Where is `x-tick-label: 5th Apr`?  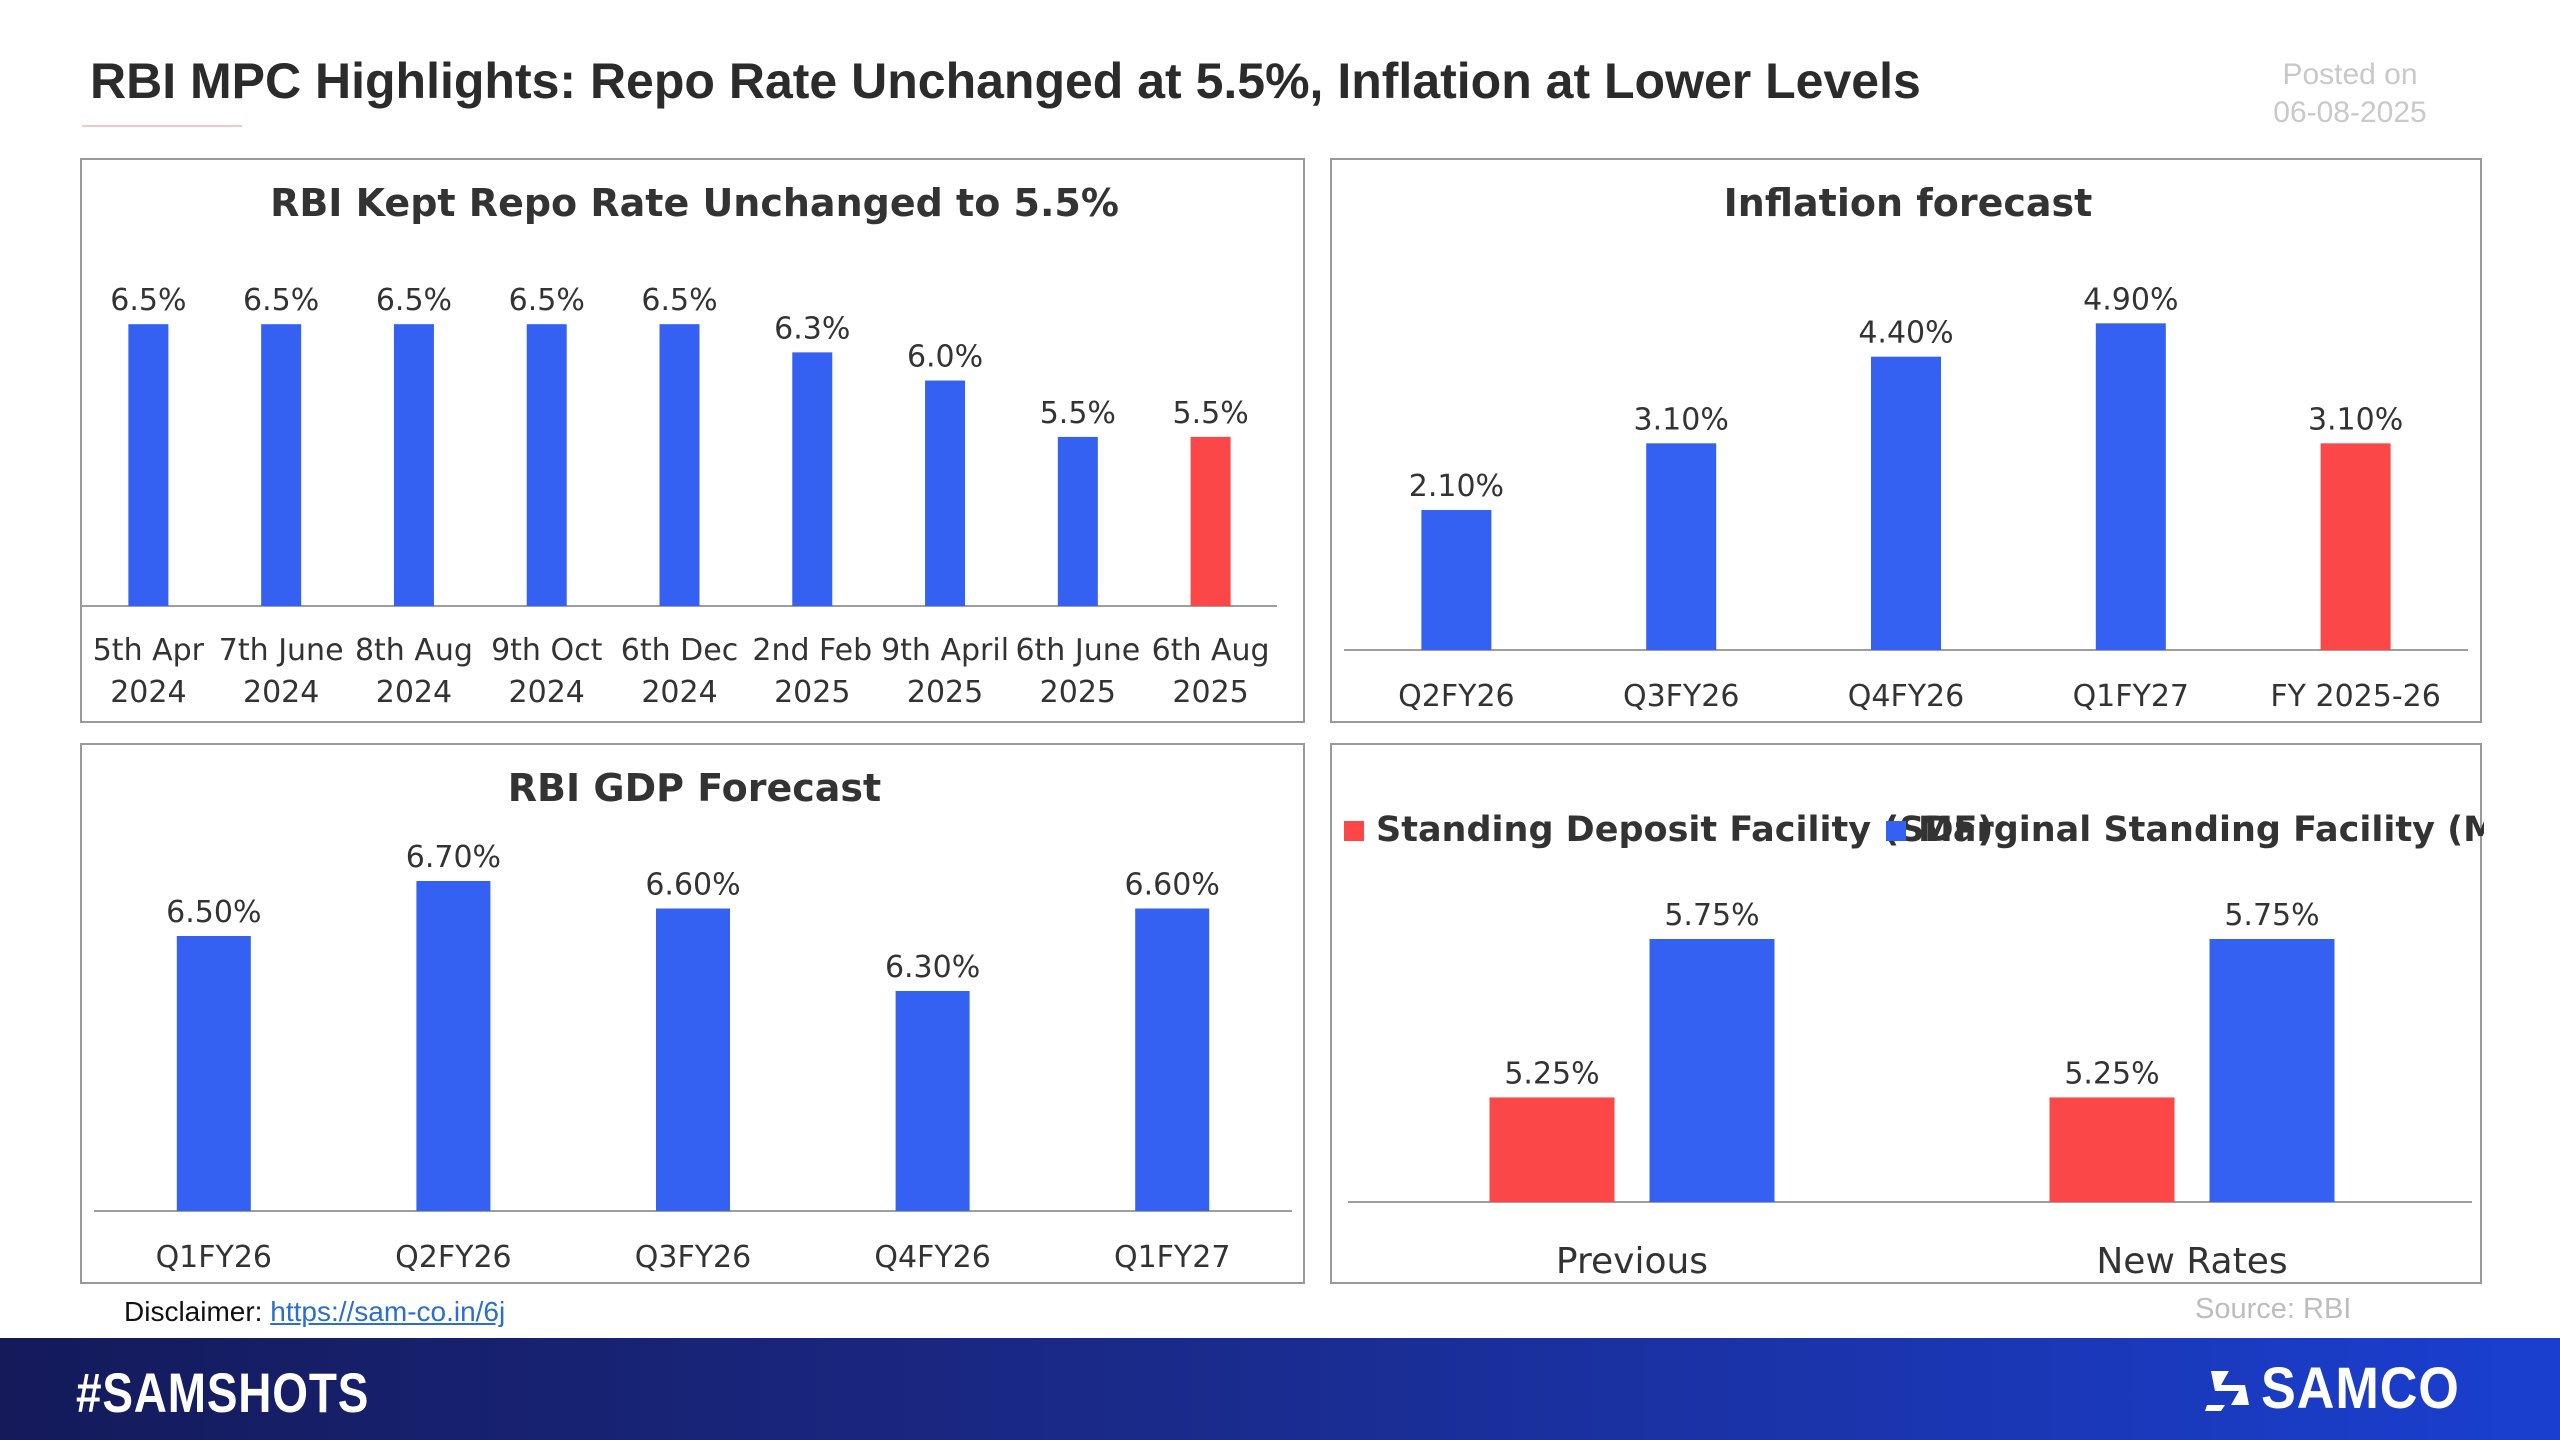 x-tick-label: 5th Apr is located at coordinates (149, 650).